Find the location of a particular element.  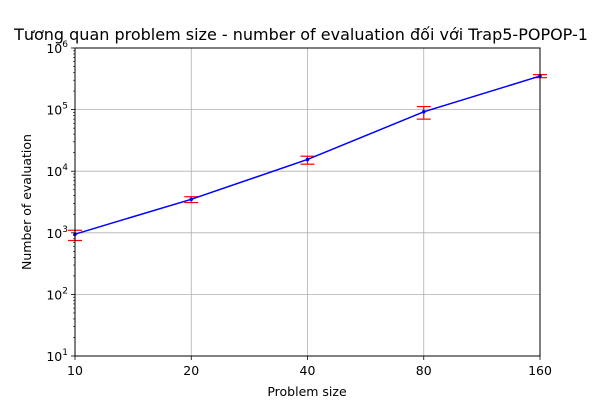

y-tick-label: 10⁴ is located at coordinates (57, 171).